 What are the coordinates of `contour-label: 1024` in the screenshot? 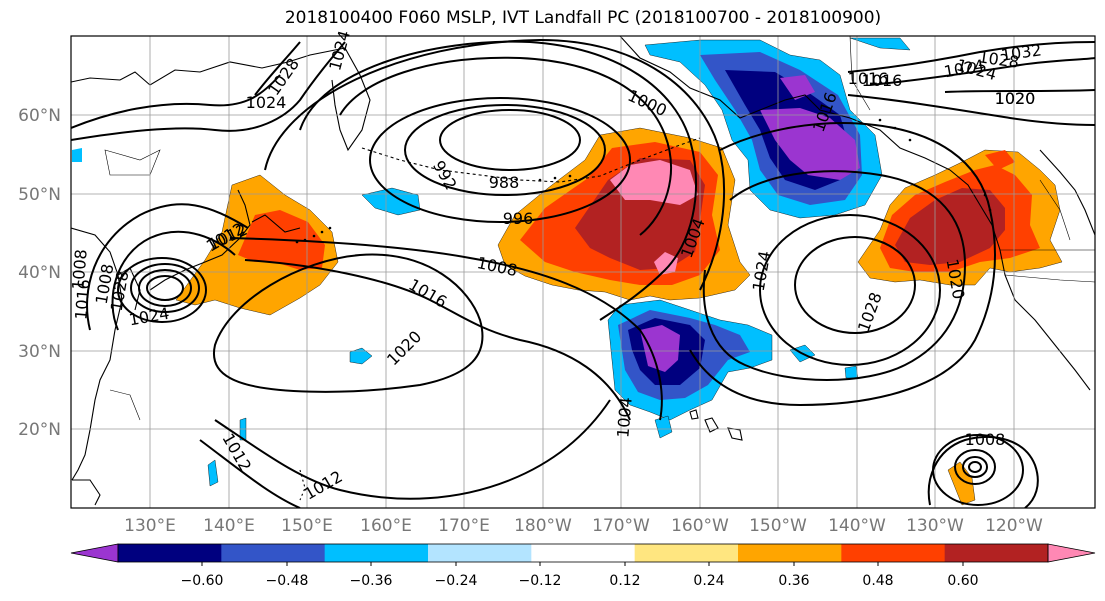 It's located at (266, 102).